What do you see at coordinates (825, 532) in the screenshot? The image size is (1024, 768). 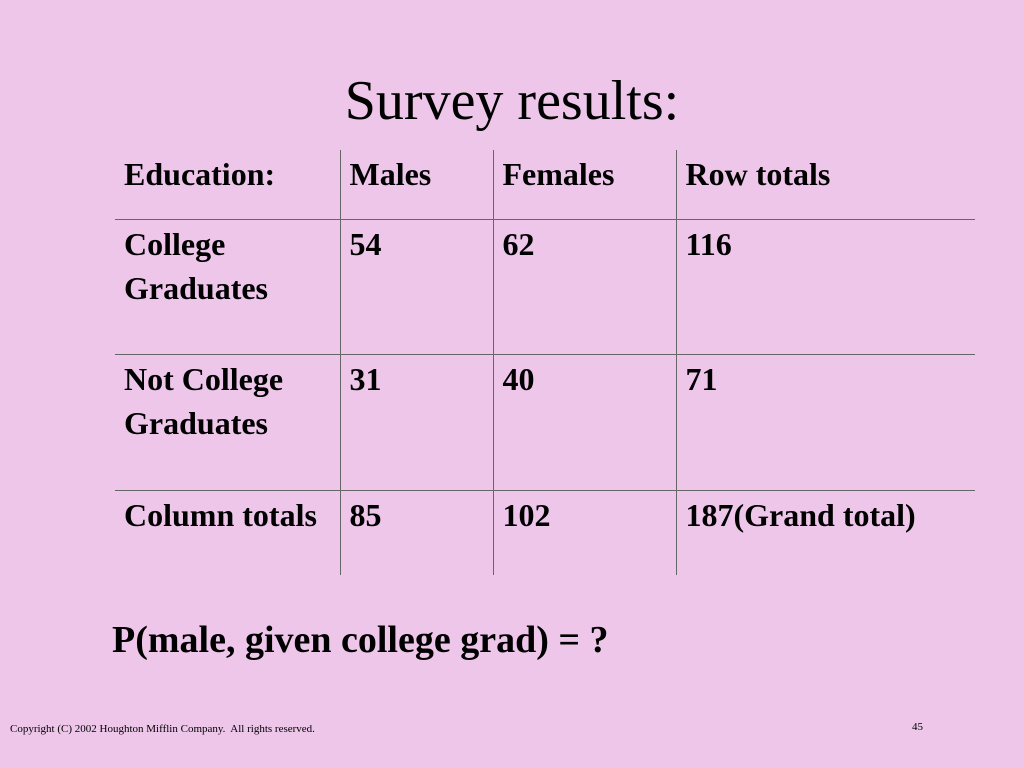 I see `table-cell: 187(Grand total)` at bounding box center [825, 532].